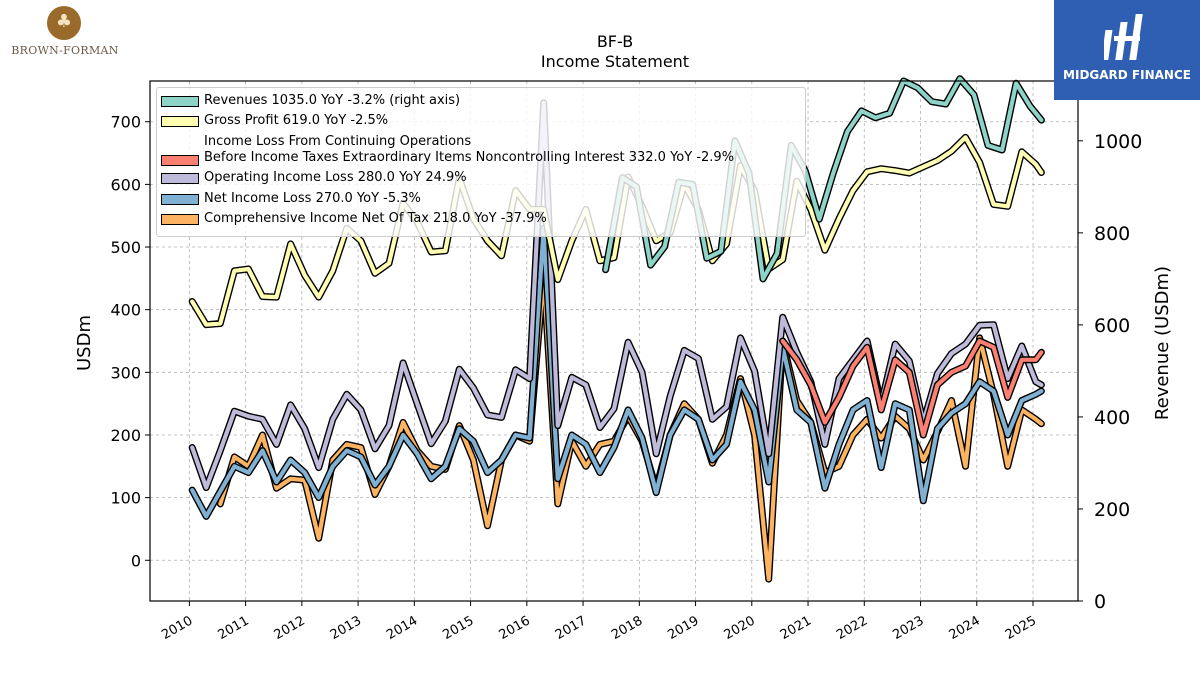  What do you see at coordinates (1162, 343) in the screenshot?
I see `y2-axis-label: Revenue (USDm)` at bounding box center [1162, 343].